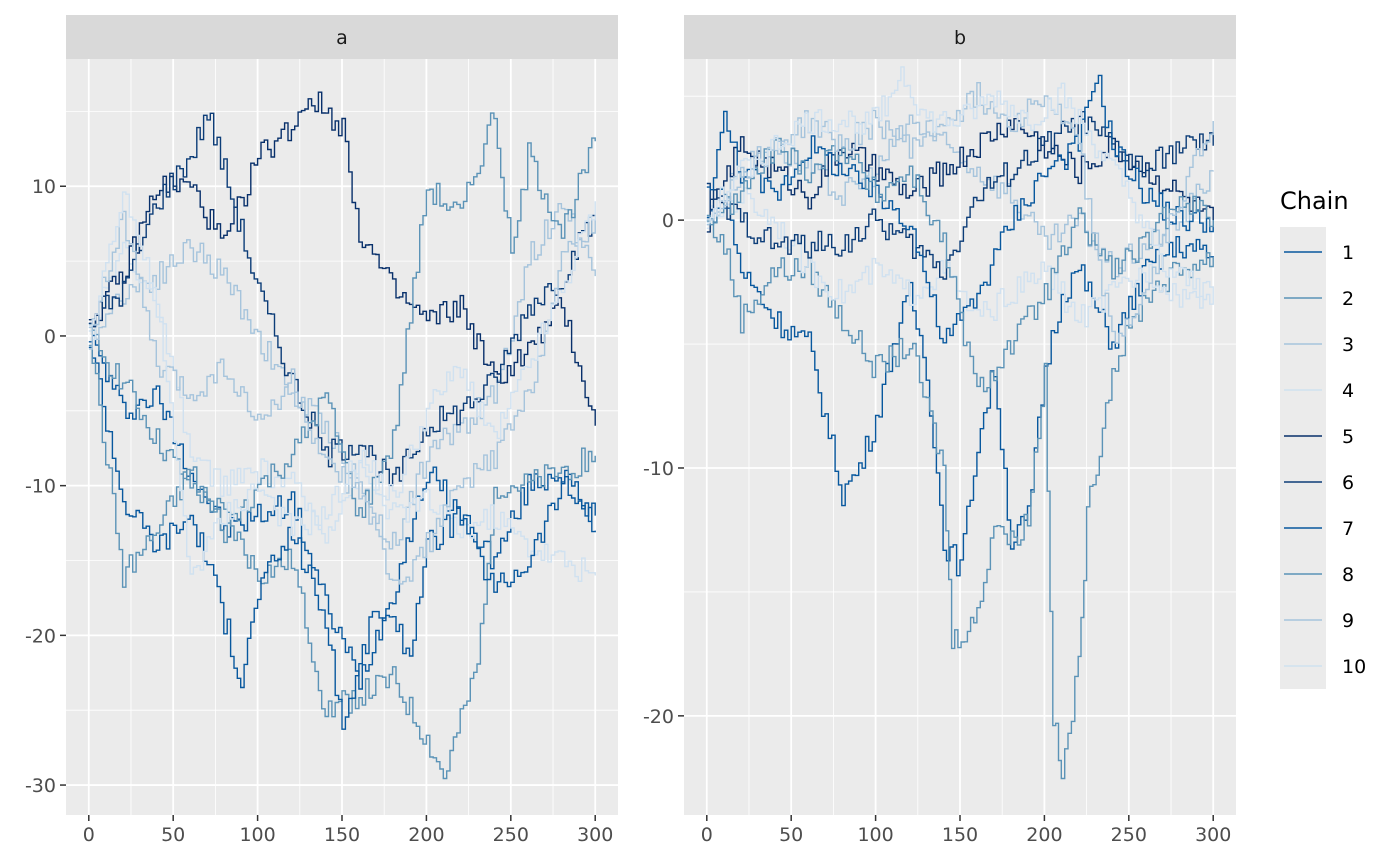  What do you see at coordinates (40, 786) in the screenshot?
I see `y-tick-label: -30` at bounding box center [40, 786].